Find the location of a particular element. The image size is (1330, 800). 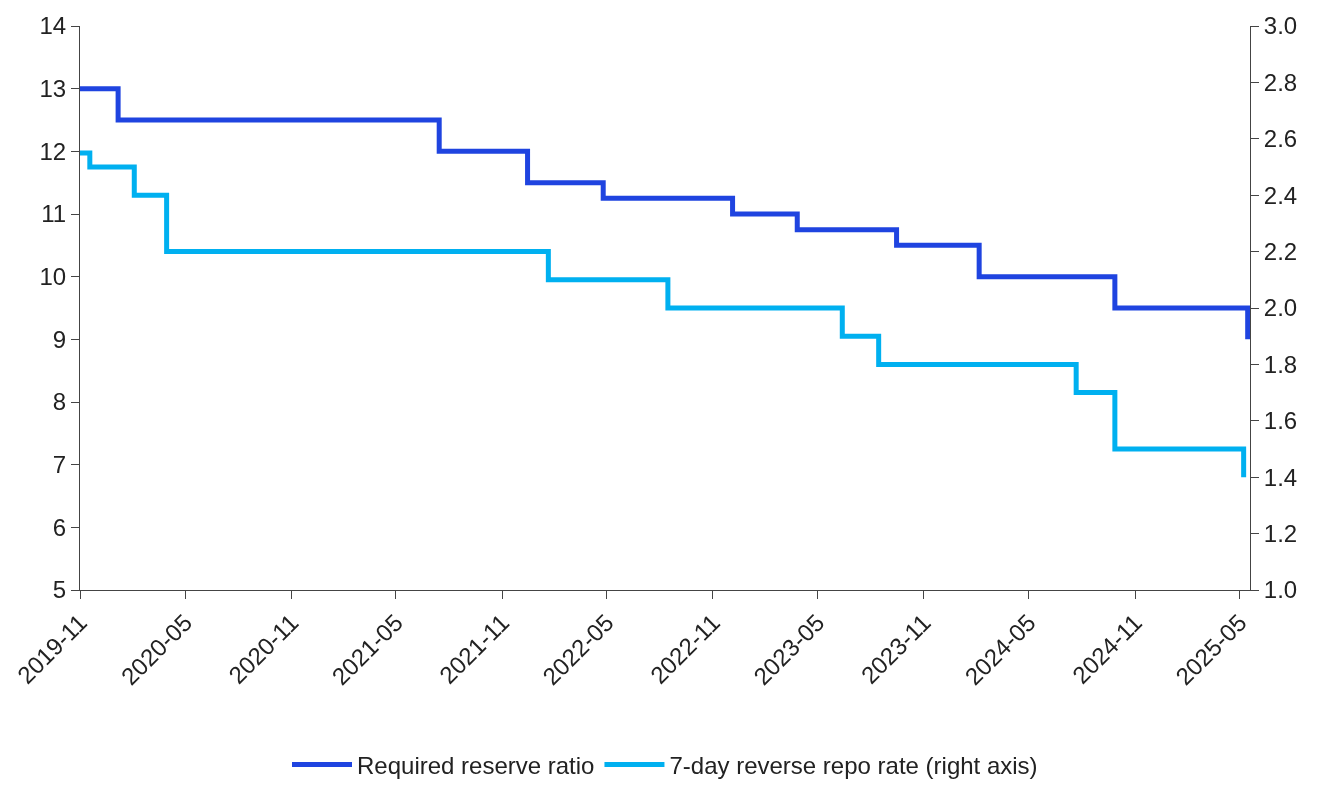

y2-tick-label: 1.6 is located at coordinates (1280, 421).